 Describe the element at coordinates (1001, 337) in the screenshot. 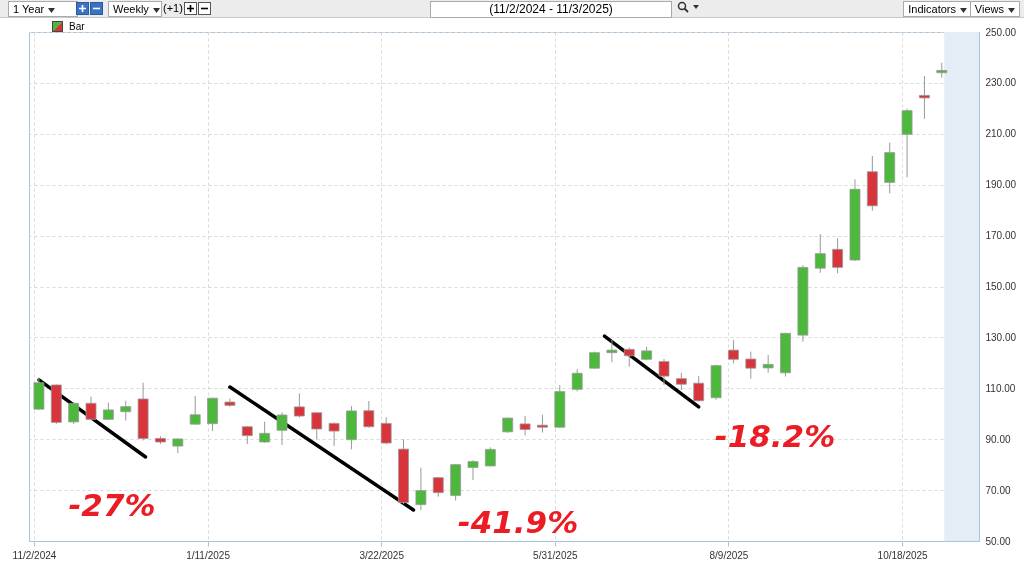

I see `y-tick-label: 130.00` at that location.